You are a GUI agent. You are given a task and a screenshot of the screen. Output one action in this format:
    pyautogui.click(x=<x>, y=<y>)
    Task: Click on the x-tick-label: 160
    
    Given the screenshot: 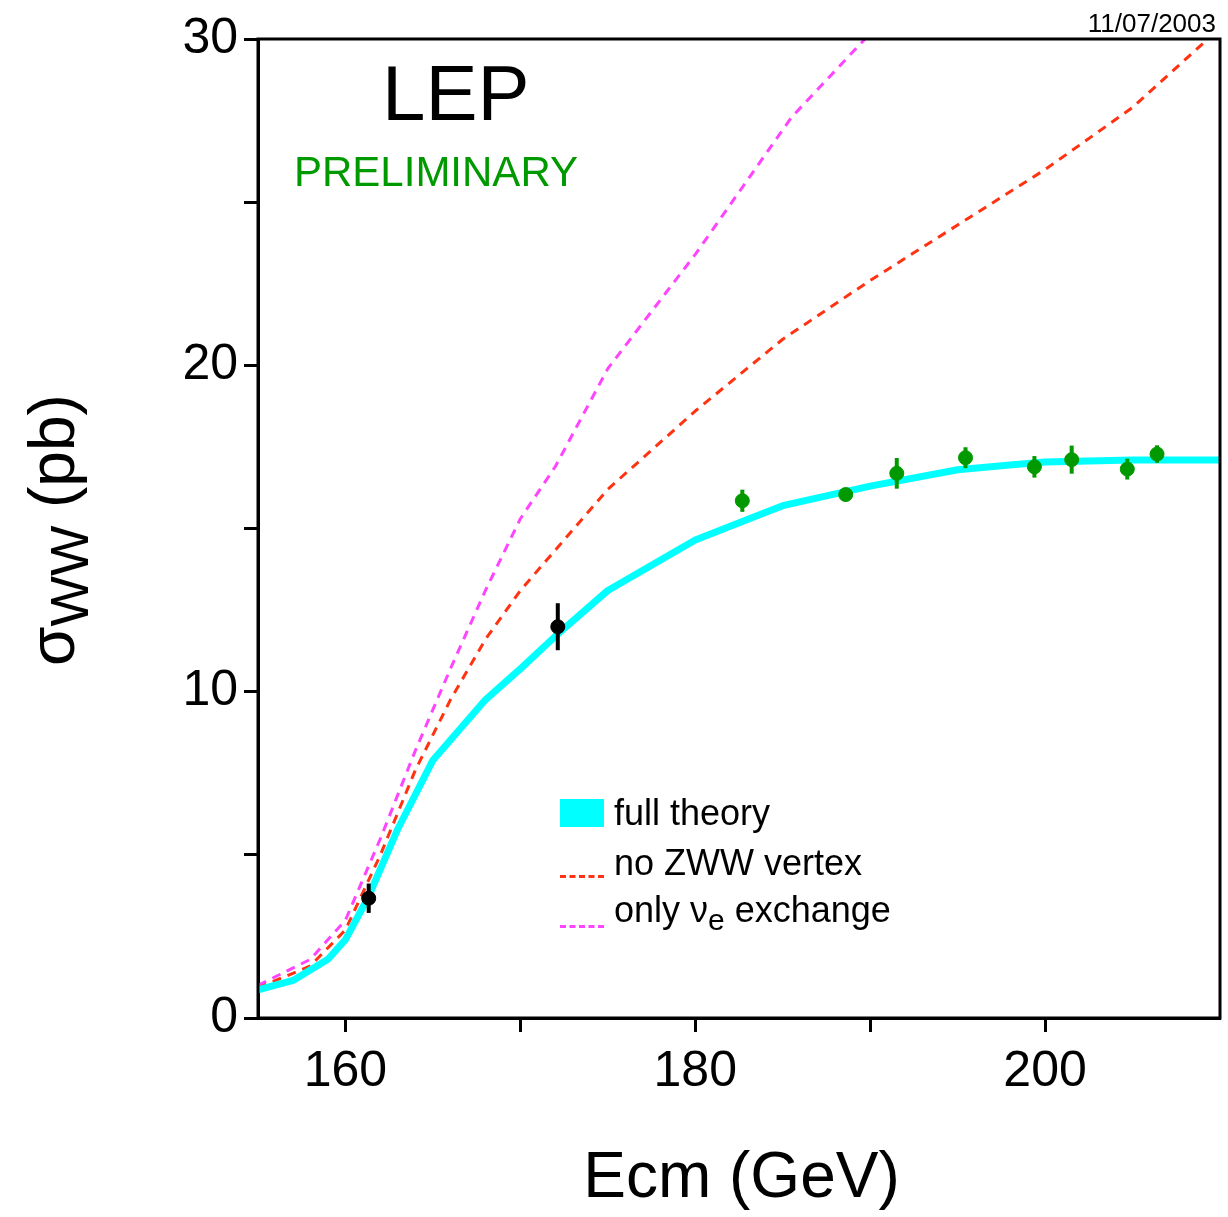 What is the action you would take?
    pyautogui.click(x=345, y=1068)
    